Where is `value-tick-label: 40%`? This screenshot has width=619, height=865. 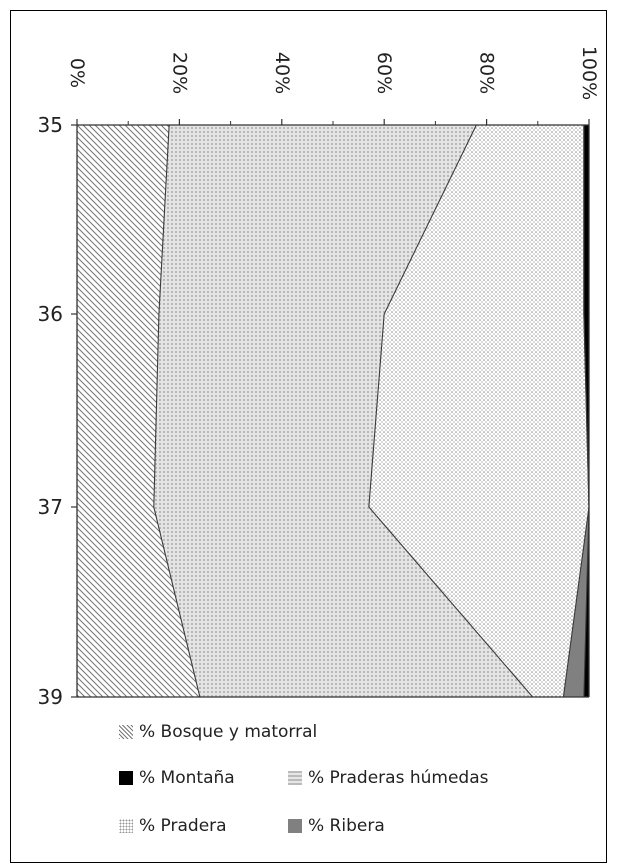
value-tick-label: 40% is located at coordinates (282, 73).